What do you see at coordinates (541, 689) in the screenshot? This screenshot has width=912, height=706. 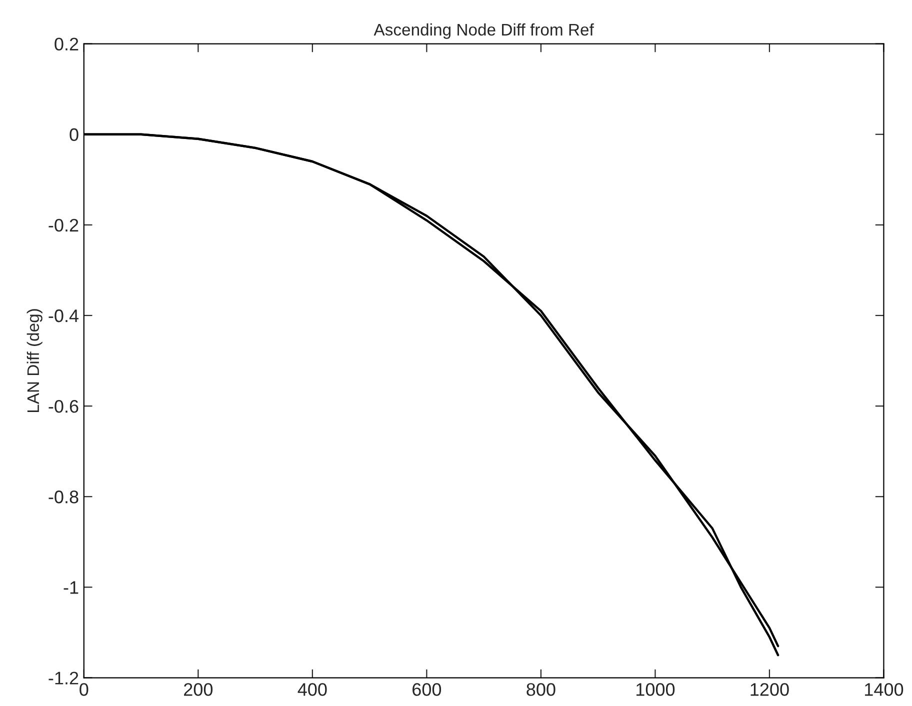 I see `x-tick-label: 800` at bounding box center [541, 689].